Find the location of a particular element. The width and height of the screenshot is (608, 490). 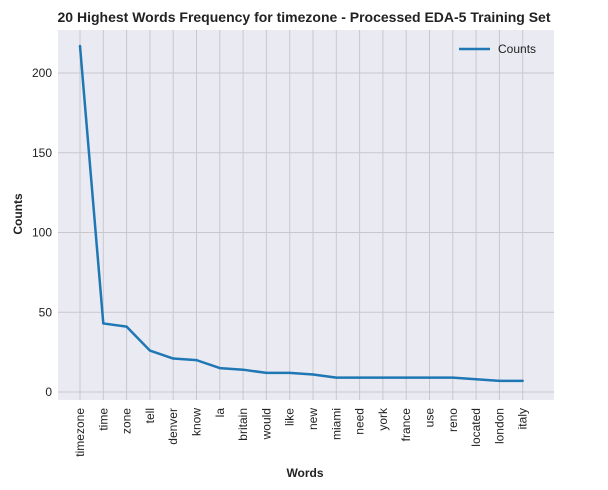

x-tick-label: london is located at coordinates (499, 426).